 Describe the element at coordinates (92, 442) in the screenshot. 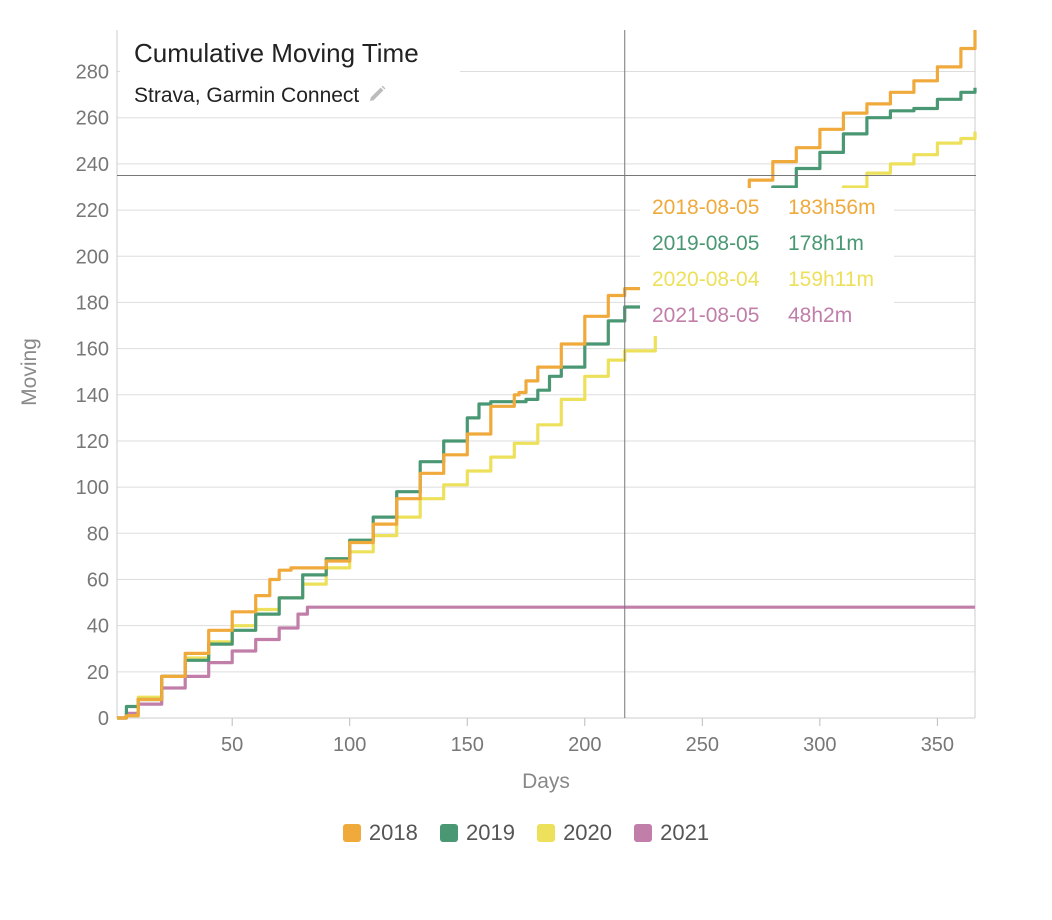

I see `y-tick-label: 120` at that location.